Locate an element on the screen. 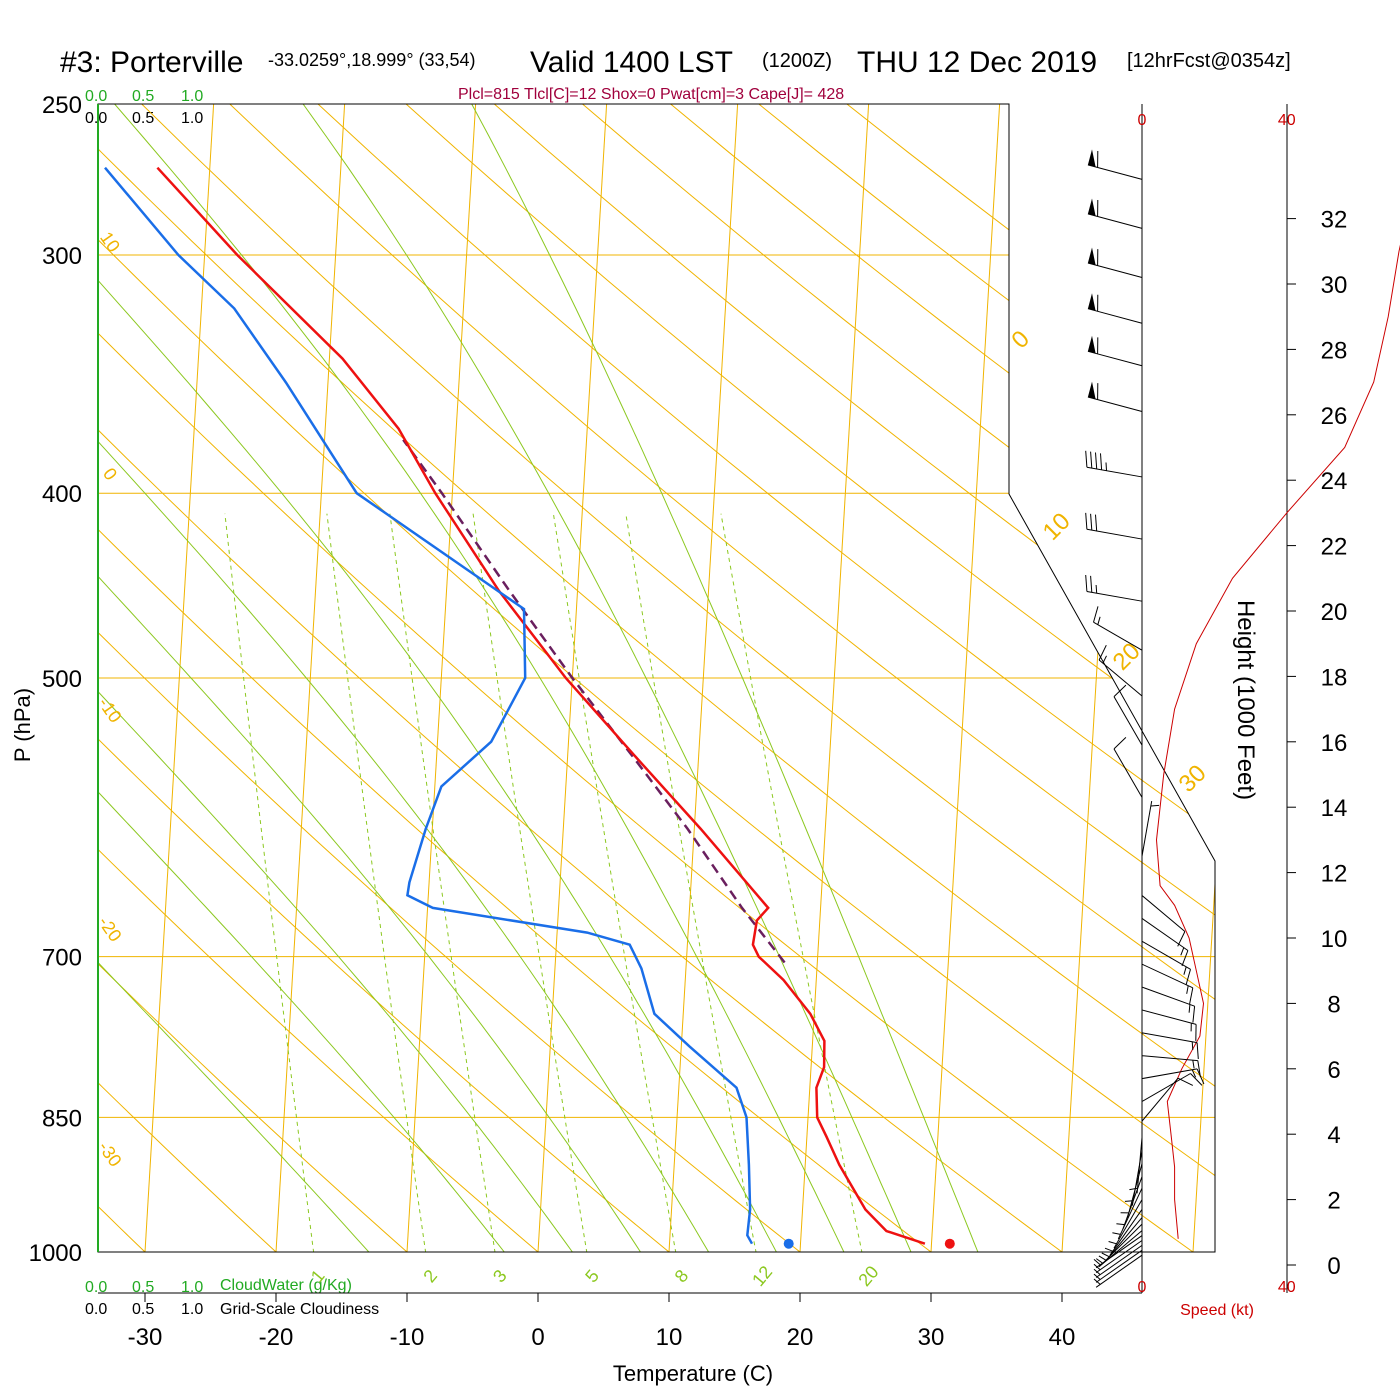 This screenshot has height=1400, width=1400. wind-speed-tick-bottom: 40 is located at coordinates (1287, 1287).